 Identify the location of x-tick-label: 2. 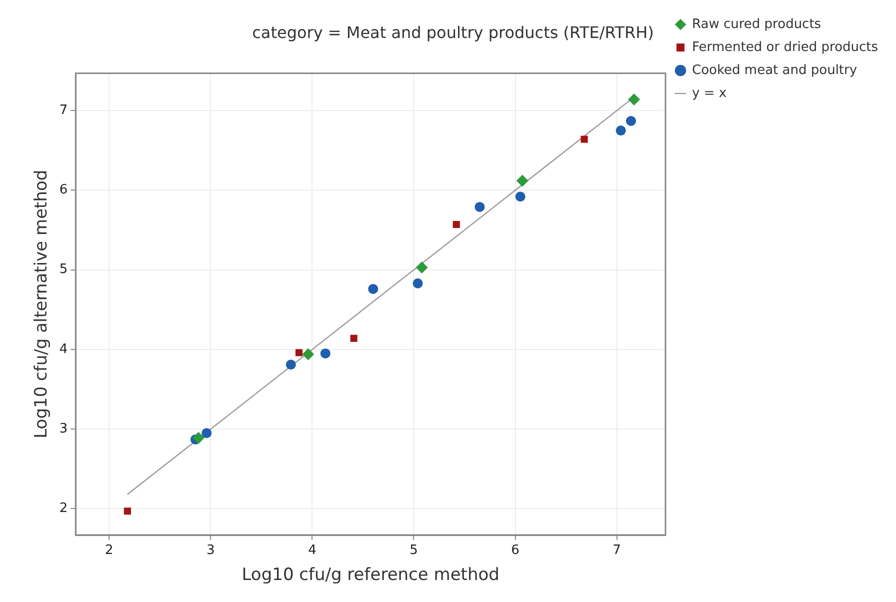
(109, 550).